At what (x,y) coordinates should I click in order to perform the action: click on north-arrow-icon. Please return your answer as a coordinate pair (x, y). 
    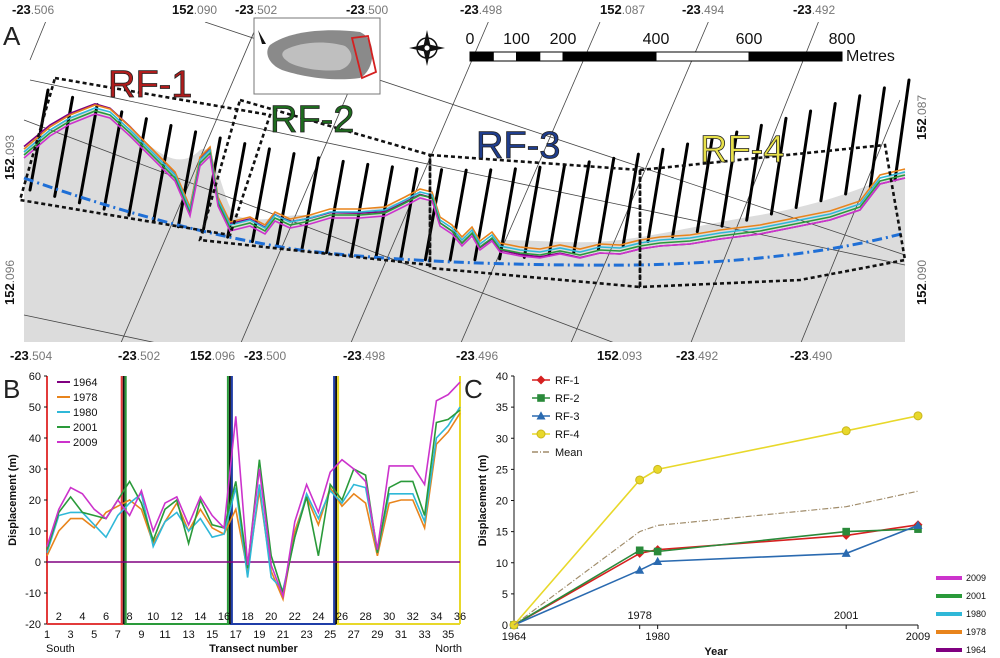
    Looking at the image, I should click on (262, 37).